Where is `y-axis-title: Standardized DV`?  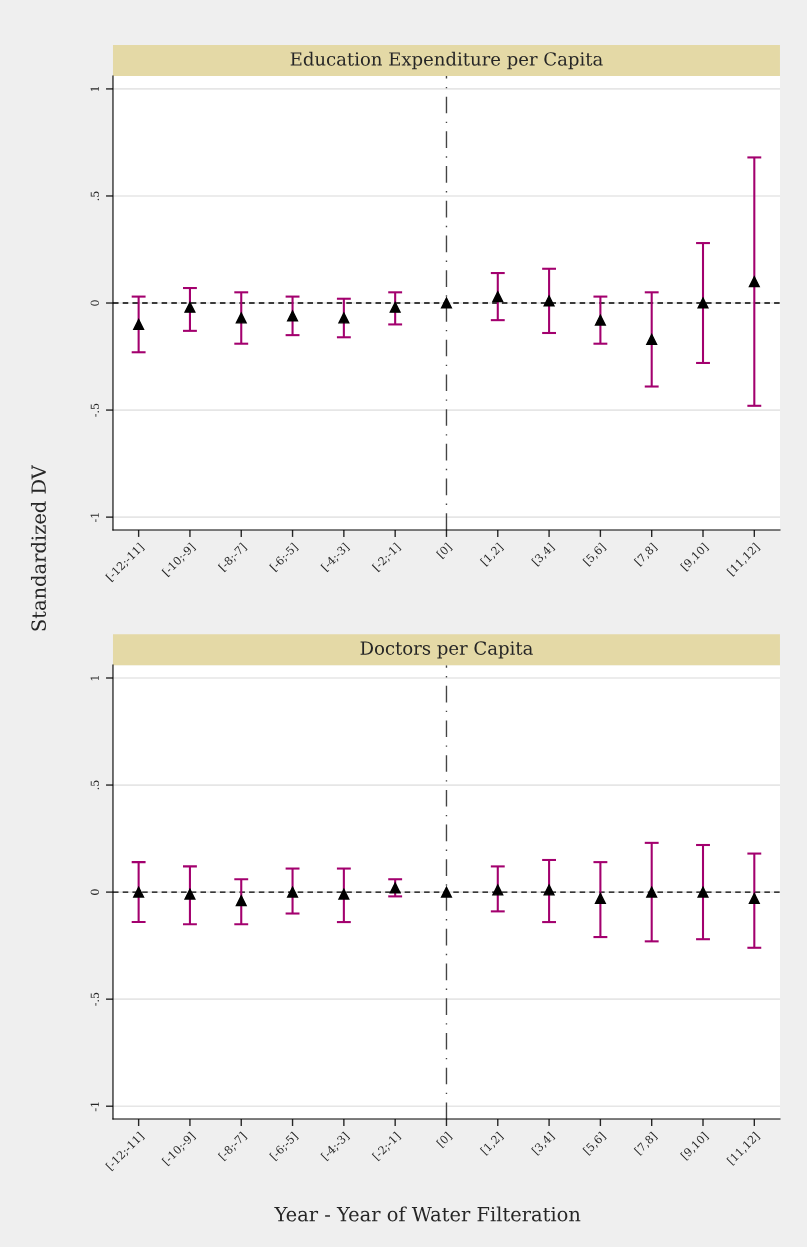 y-axis-title: Standardized DV is located at coordinates (38, 547).